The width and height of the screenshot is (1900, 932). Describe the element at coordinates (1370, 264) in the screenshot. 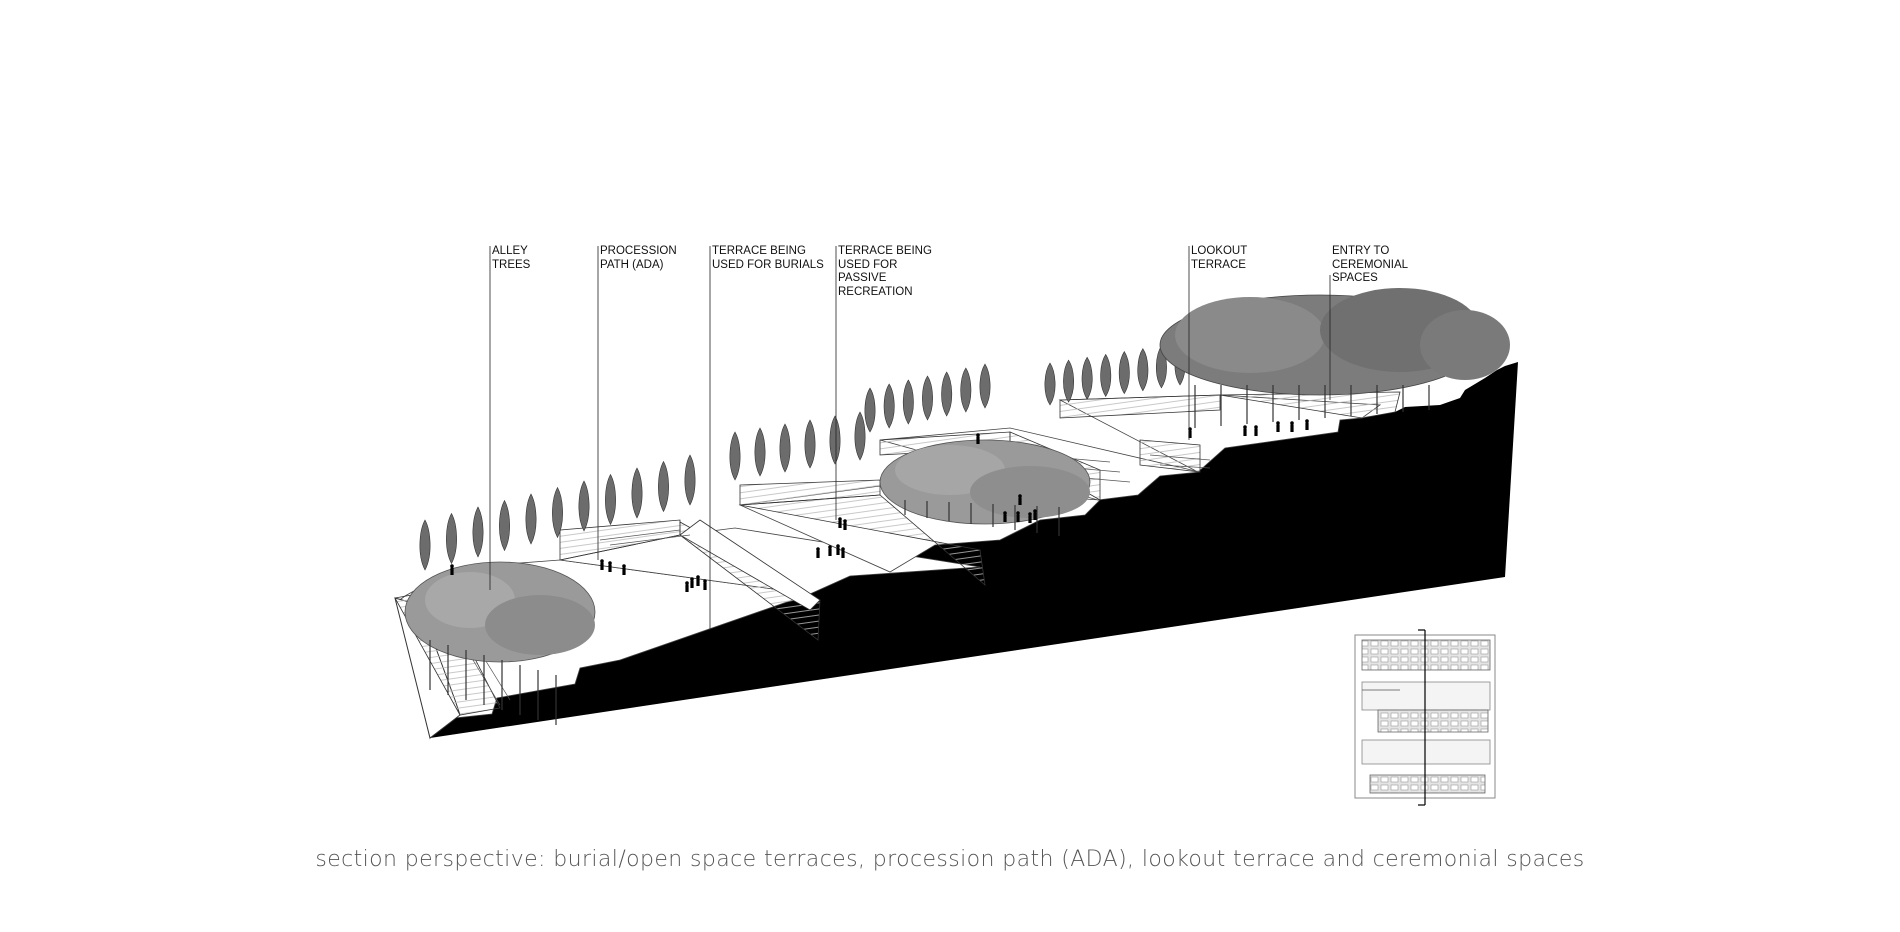

I see `callout-entry-ceremonial: ENTRY TO CEREMONIAL SPACES` at that location.